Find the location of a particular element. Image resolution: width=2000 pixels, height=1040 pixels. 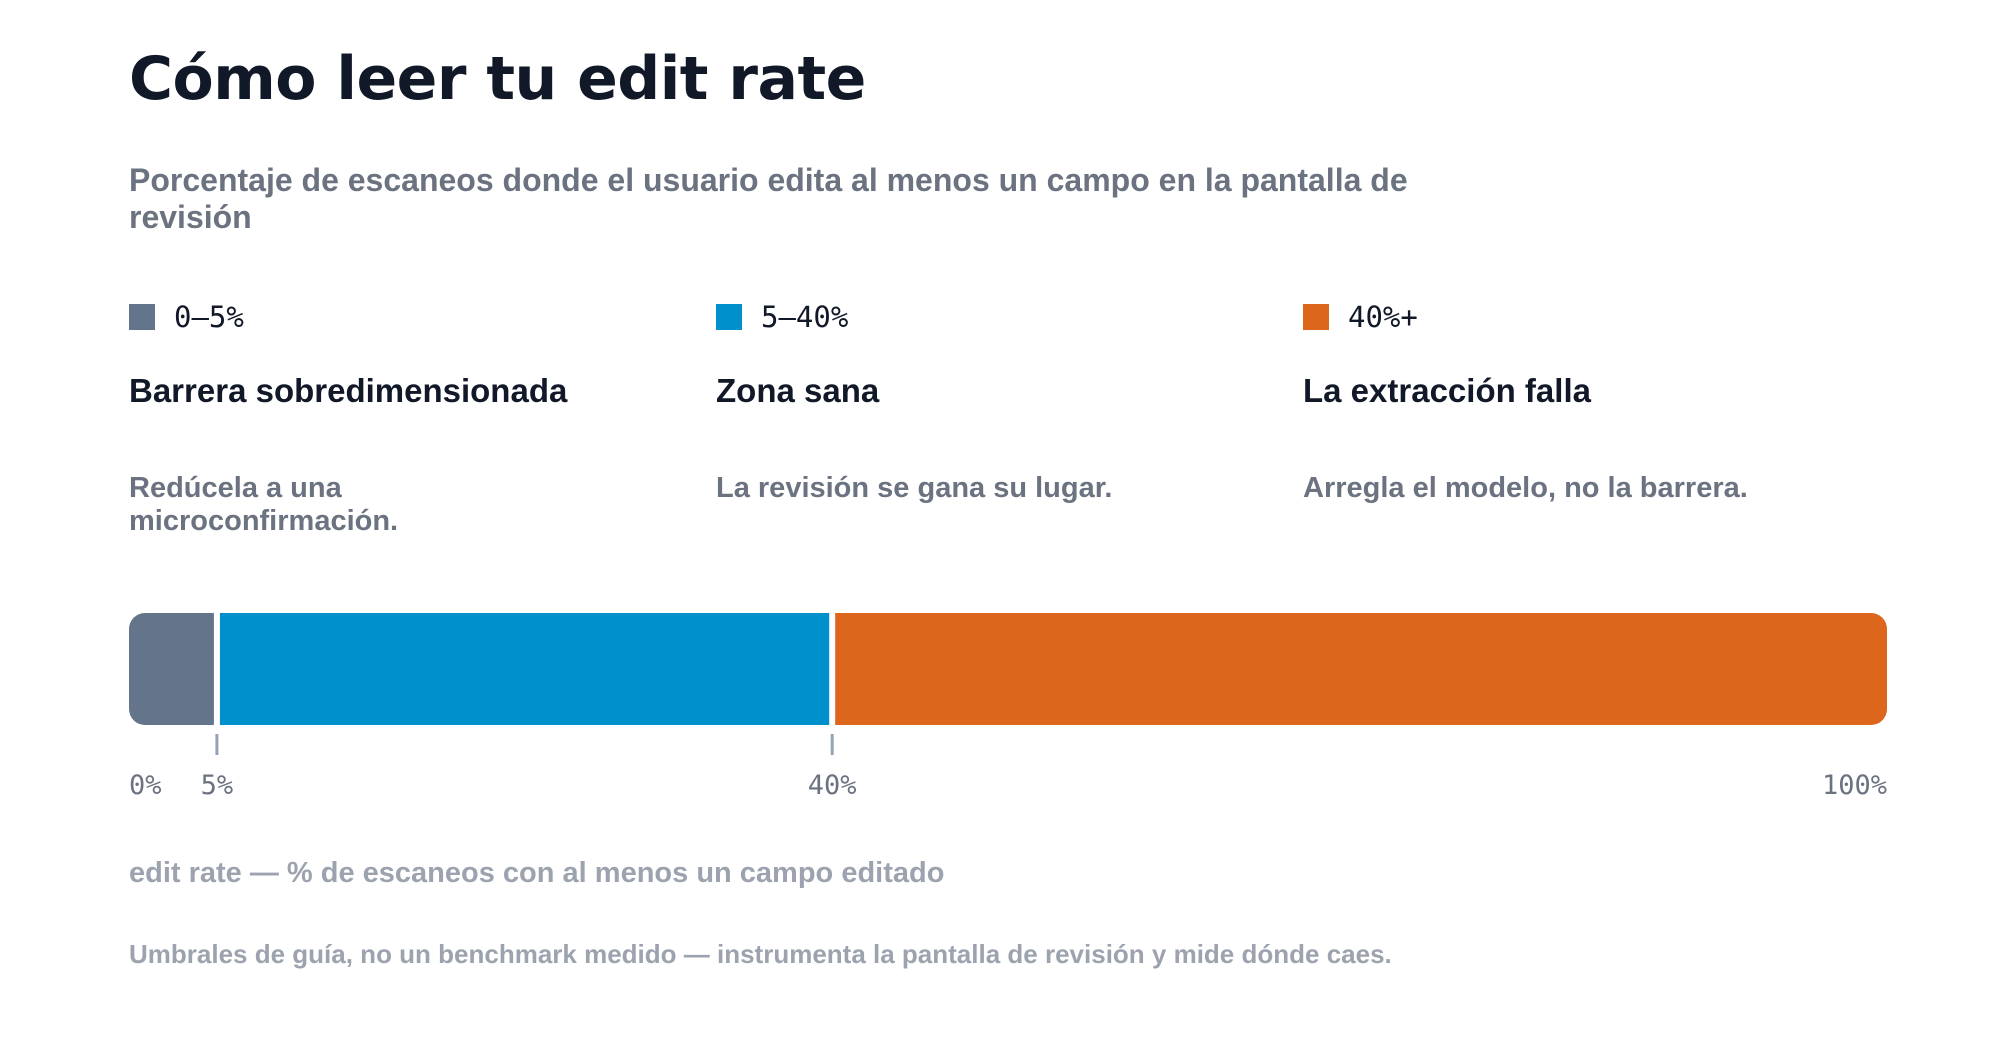

bar-segment-high is located at coordinates (1359, 669).